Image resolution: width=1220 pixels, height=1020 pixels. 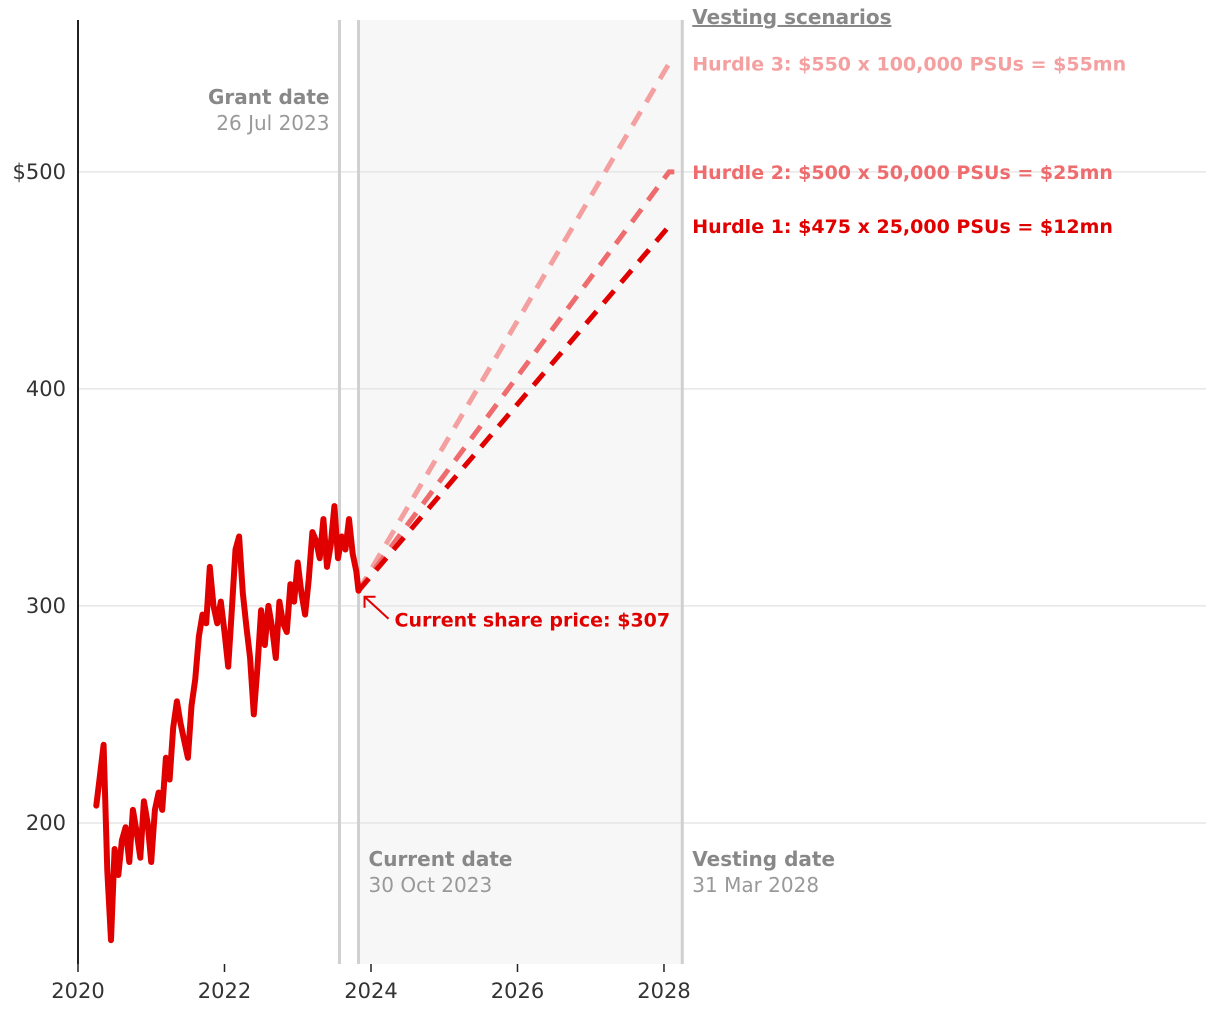 I want to click on grant-date-value: 26 Jul 2023, so click(x=272, y=123).